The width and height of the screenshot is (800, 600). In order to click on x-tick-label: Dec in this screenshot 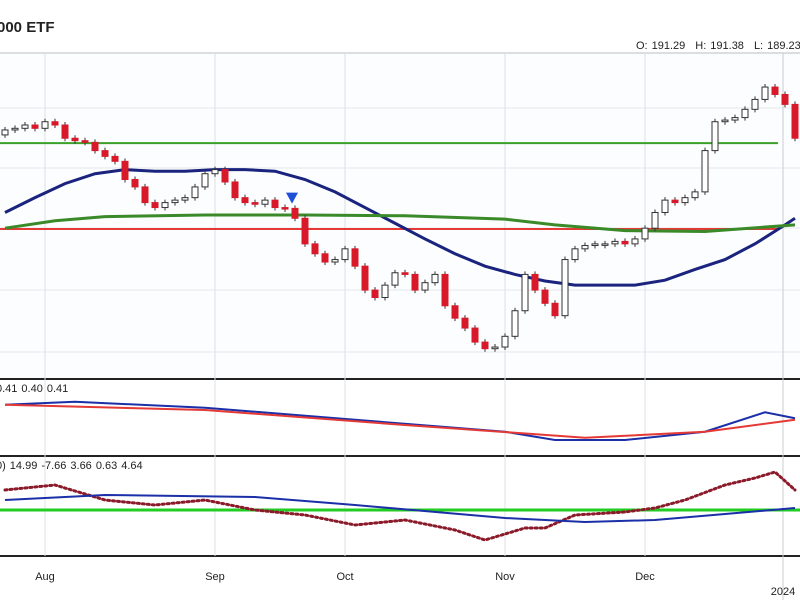, I will do `click(645, 577)`.